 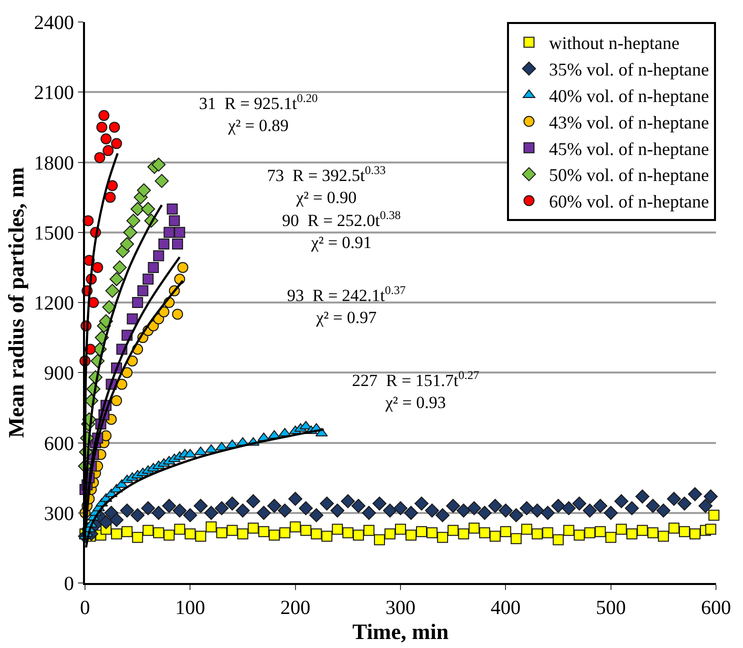 I want to click on y-tick-label: 1200, so click(x=54, y=303).